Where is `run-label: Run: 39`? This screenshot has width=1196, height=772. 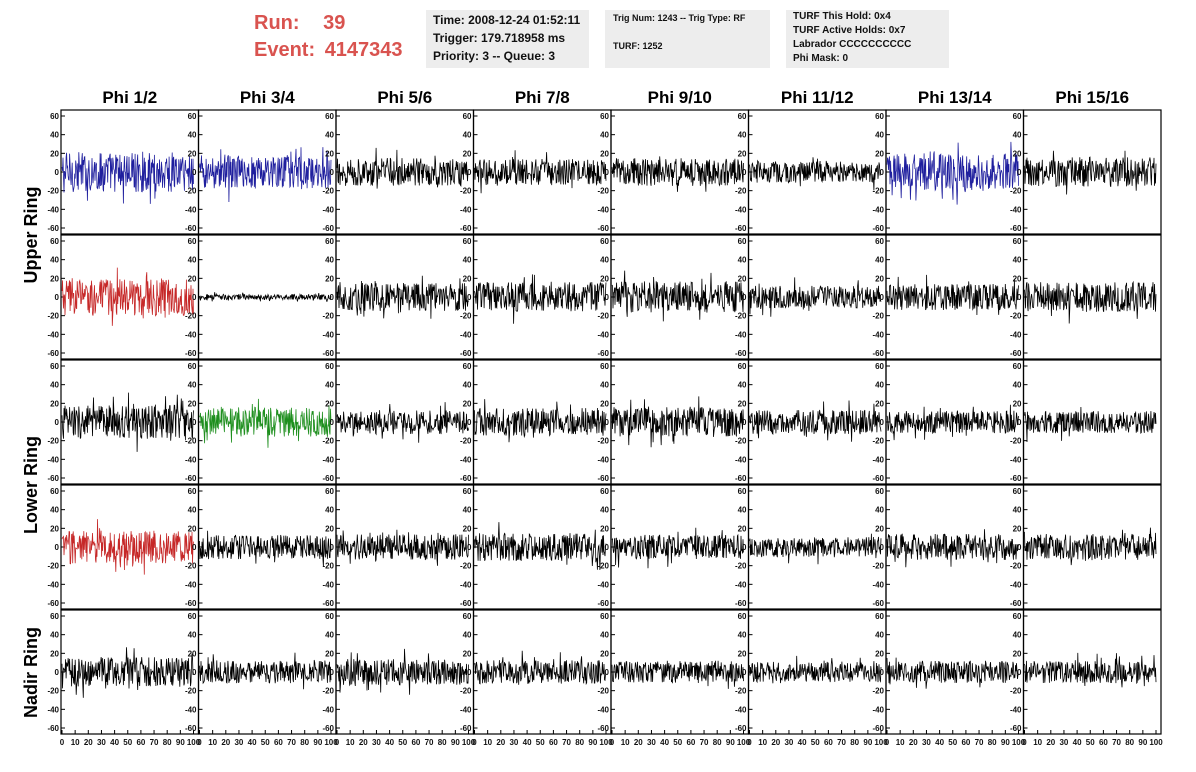
run-label: Run: 39 is located at coordinates (299, 23).